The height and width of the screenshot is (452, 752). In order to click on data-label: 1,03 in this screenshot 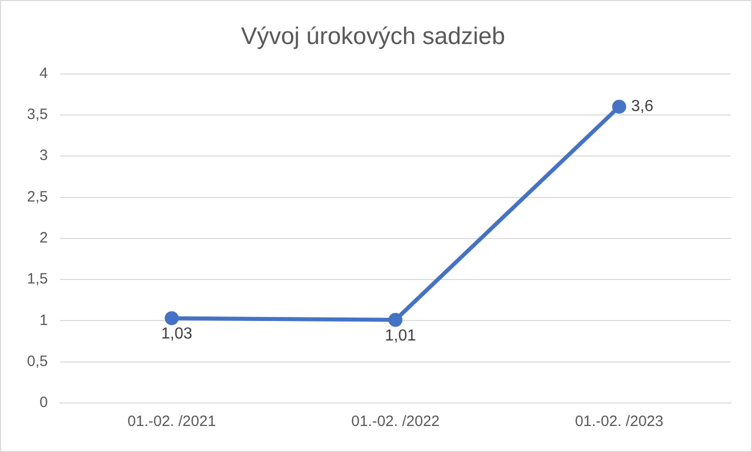, I will do `click(176, 334)`.